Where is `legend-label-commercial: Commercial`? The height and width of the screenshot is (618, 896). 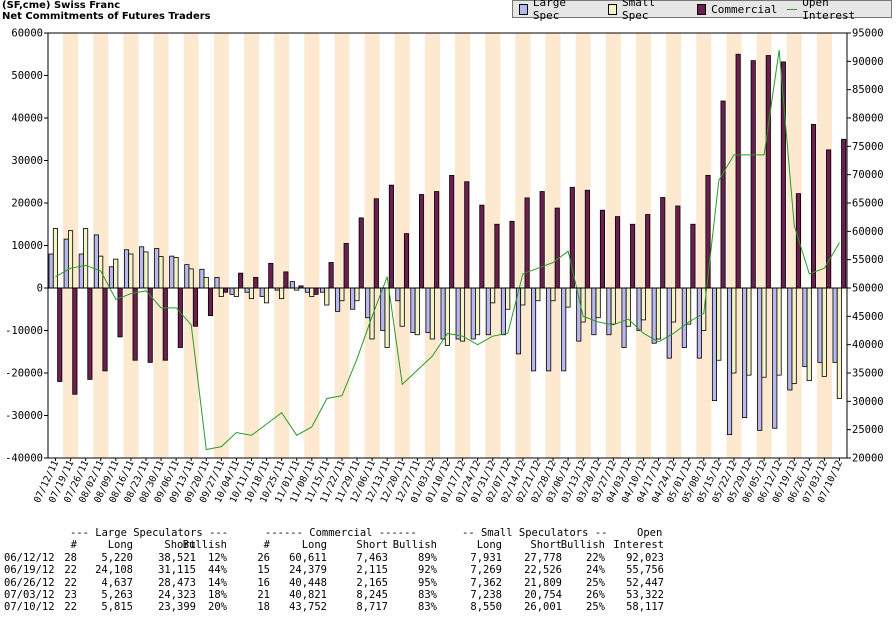
legend-label-commercial: Commercial is located at coordinates (744, 9).